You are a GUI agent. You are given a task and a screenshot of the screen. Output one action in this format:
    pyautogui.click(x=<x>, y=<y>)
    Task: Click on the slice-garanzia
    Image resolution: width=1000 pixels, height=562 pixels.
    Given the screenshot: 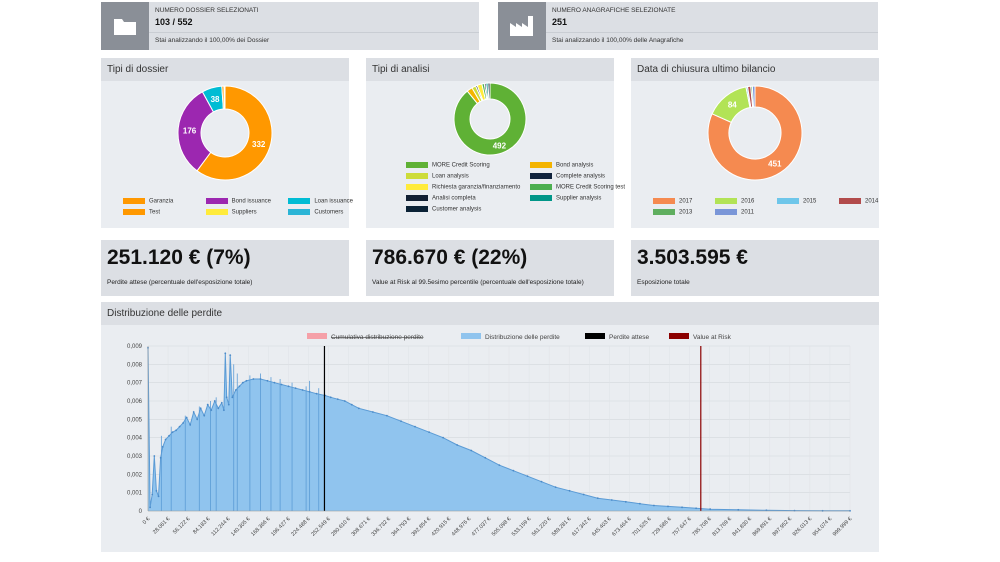 What is the action you would take?
    pyautogui.click(x=234, y=133)
    